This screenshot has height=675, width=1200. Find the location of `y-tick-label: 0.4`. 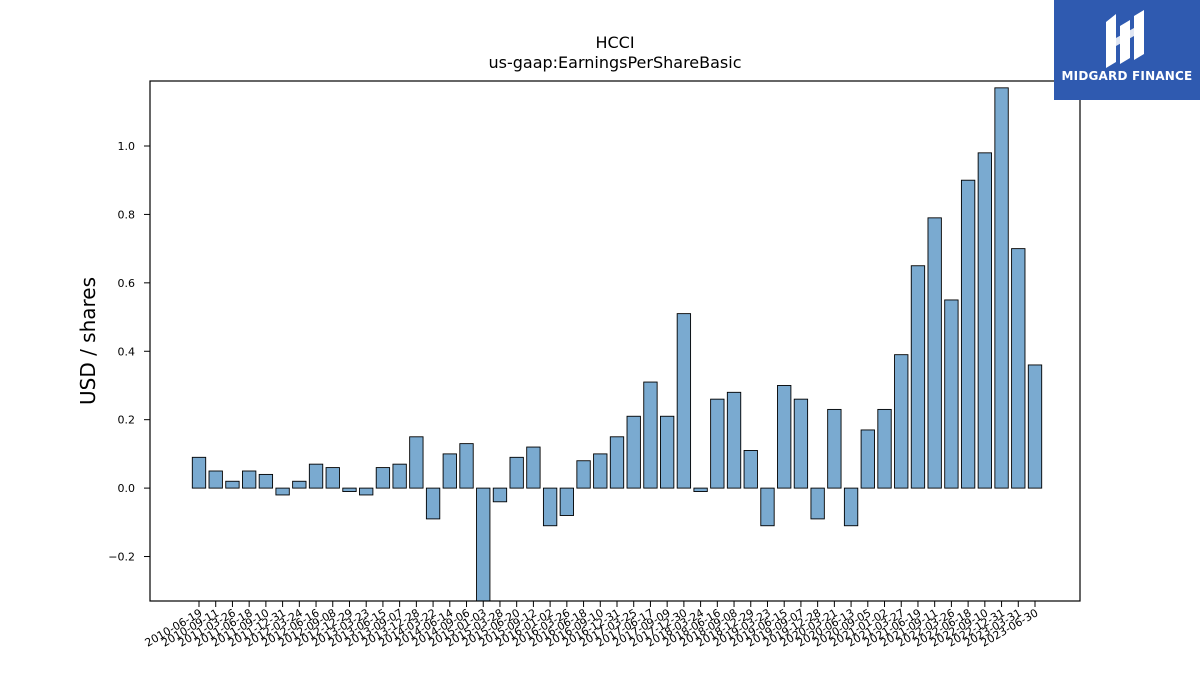

y-tick-label: 0.4 is located at coordinates (127, 351).